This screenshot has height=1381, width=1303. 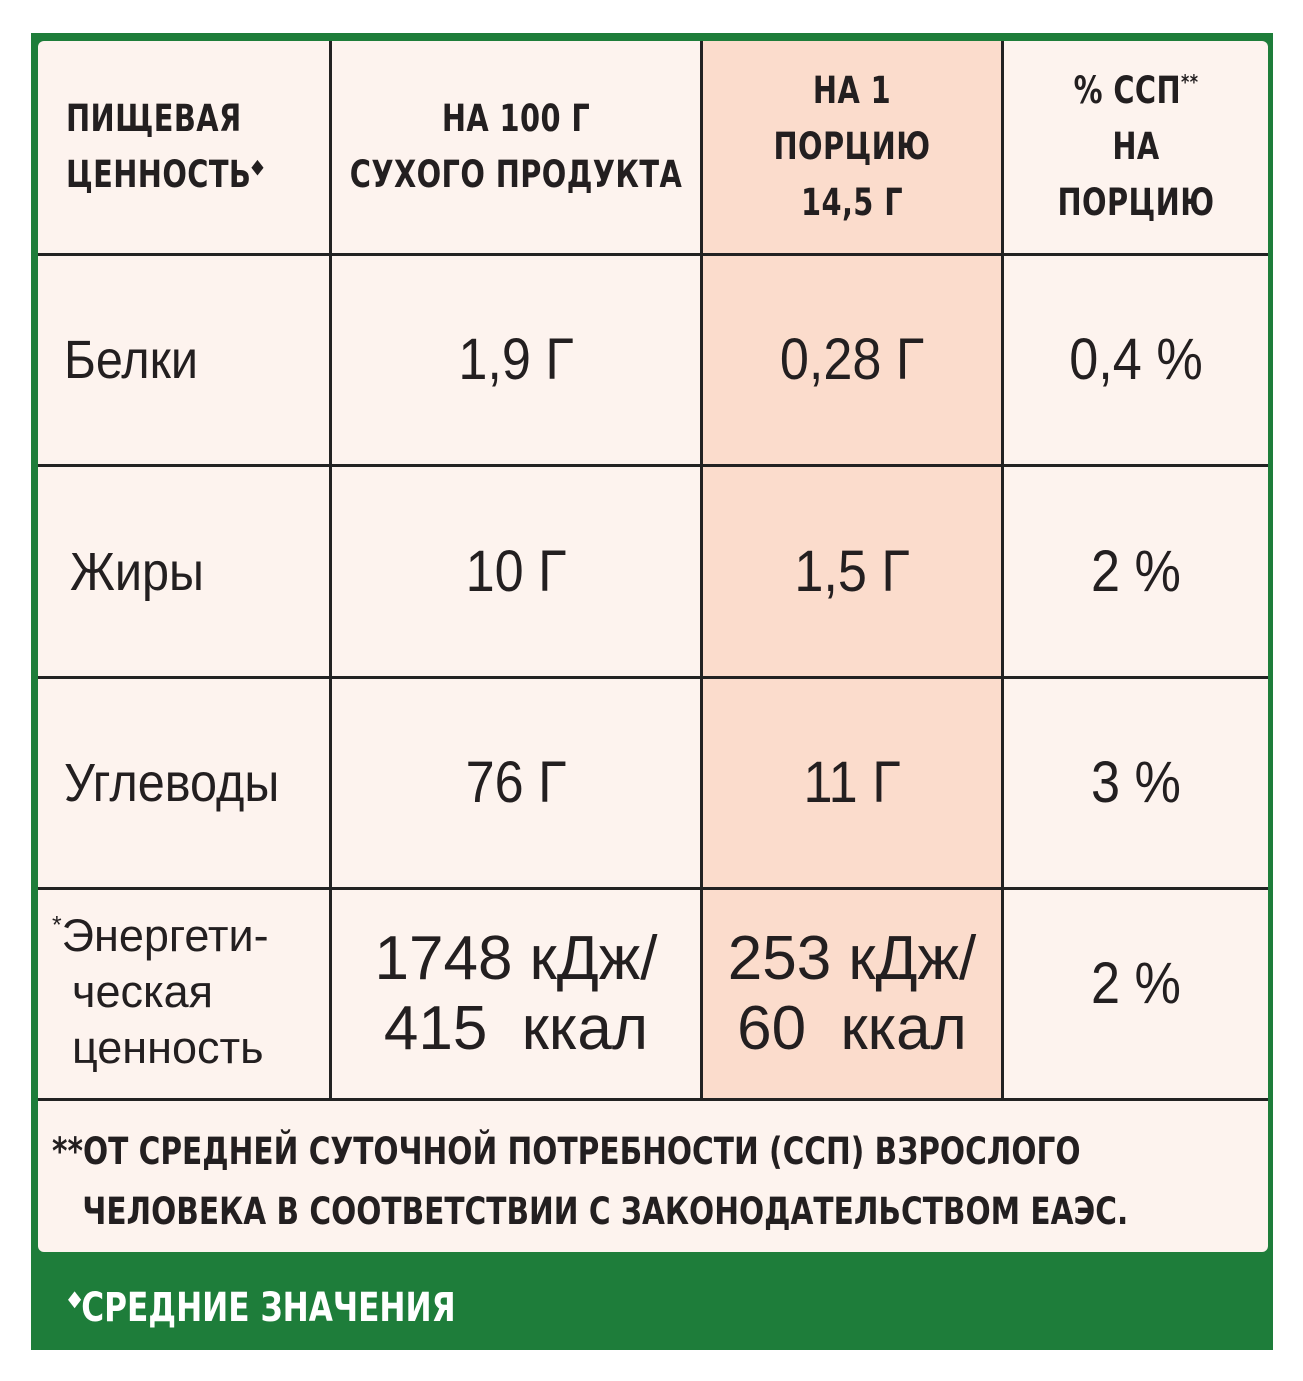 I want to click on bottom-note: ◆СРЕДНИЕ ЗНАЧЕНИЯ, so click(x=262, y=1308).